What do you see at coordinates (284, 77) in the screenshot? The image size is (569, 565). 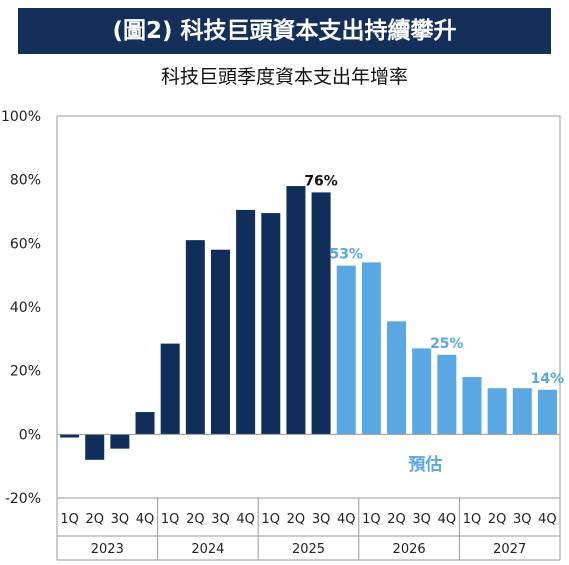 I see `chart-title: 科技巨頭季度資本支出年增率` at bounding box center [284, 77].